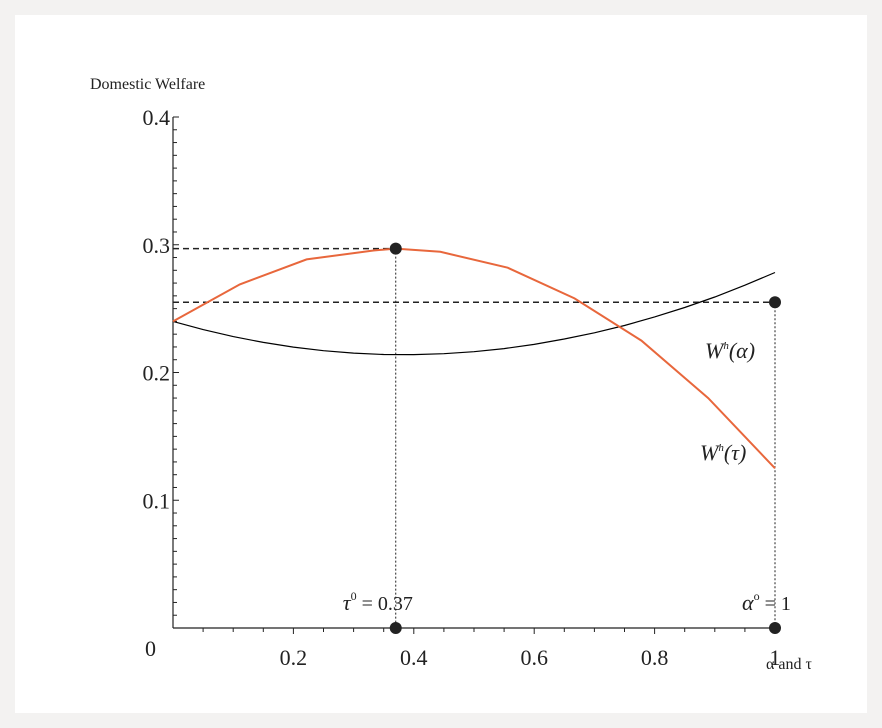  Describe the element at coordinates (157, 373) in the screenshot. I see `y-tick-label: 0.2` at that location.